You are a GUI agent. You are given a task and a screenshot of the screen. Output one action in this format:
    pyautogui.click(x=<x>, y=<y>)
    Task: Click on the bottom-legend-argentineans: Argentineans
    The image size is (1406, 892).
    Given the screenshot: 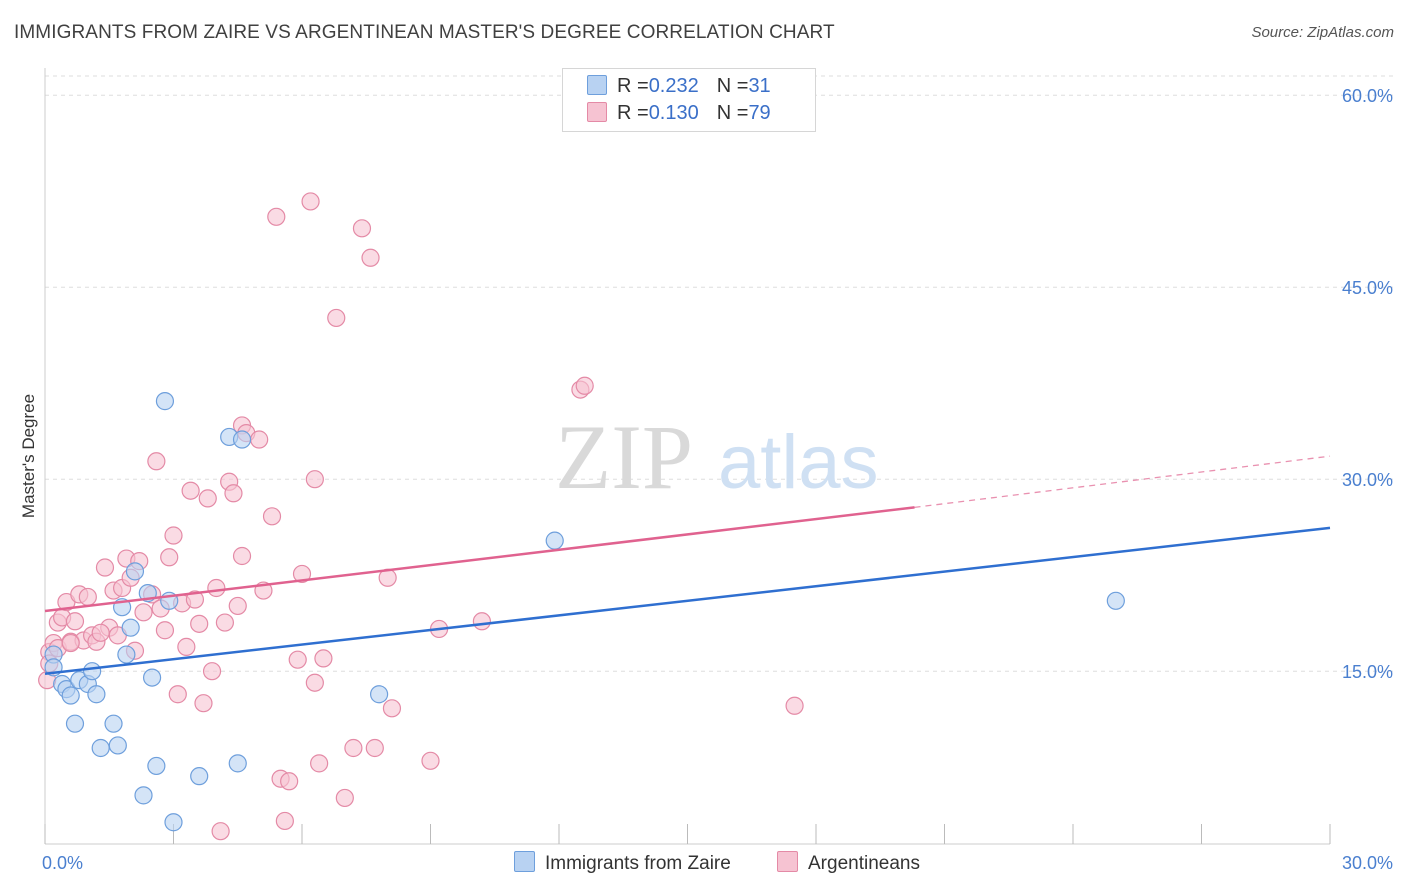 What is the action you would take?
    pyautogui.click(x=848, y=863)
    